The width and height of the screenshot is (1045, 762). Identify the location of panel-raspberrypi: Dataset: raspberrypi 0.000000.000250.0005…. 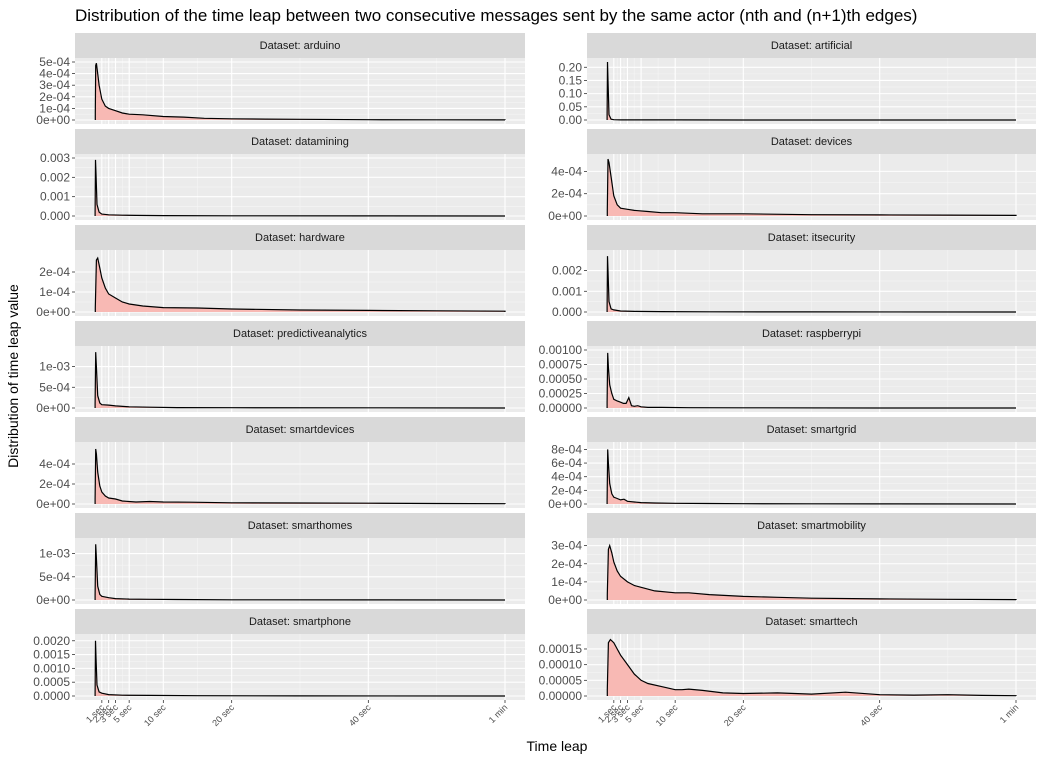
(787, 368).